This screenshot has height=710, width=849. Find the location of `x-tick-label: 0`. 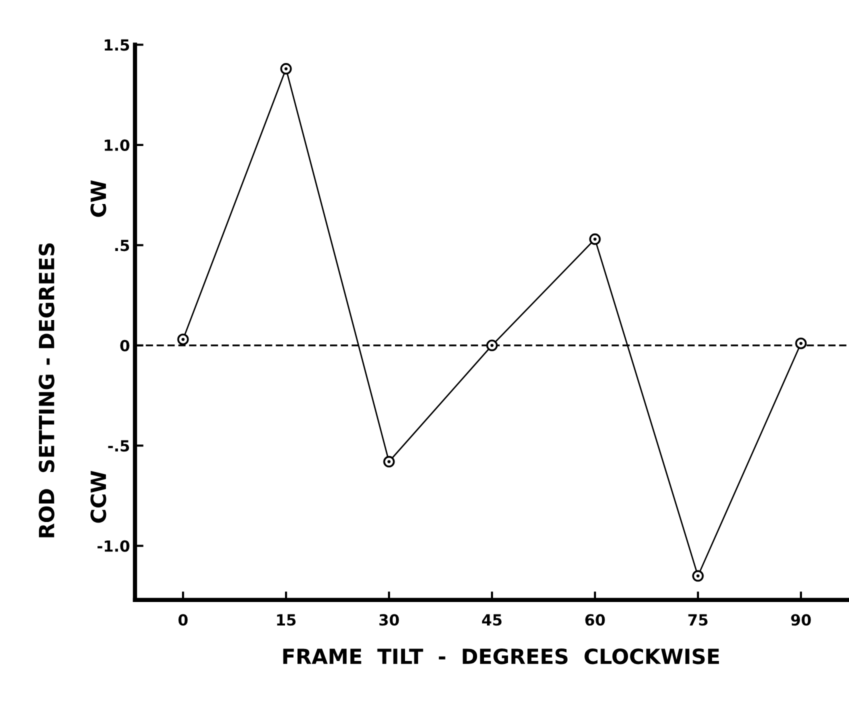

x-tick-label: 0 is located at coordinates (183, 620).